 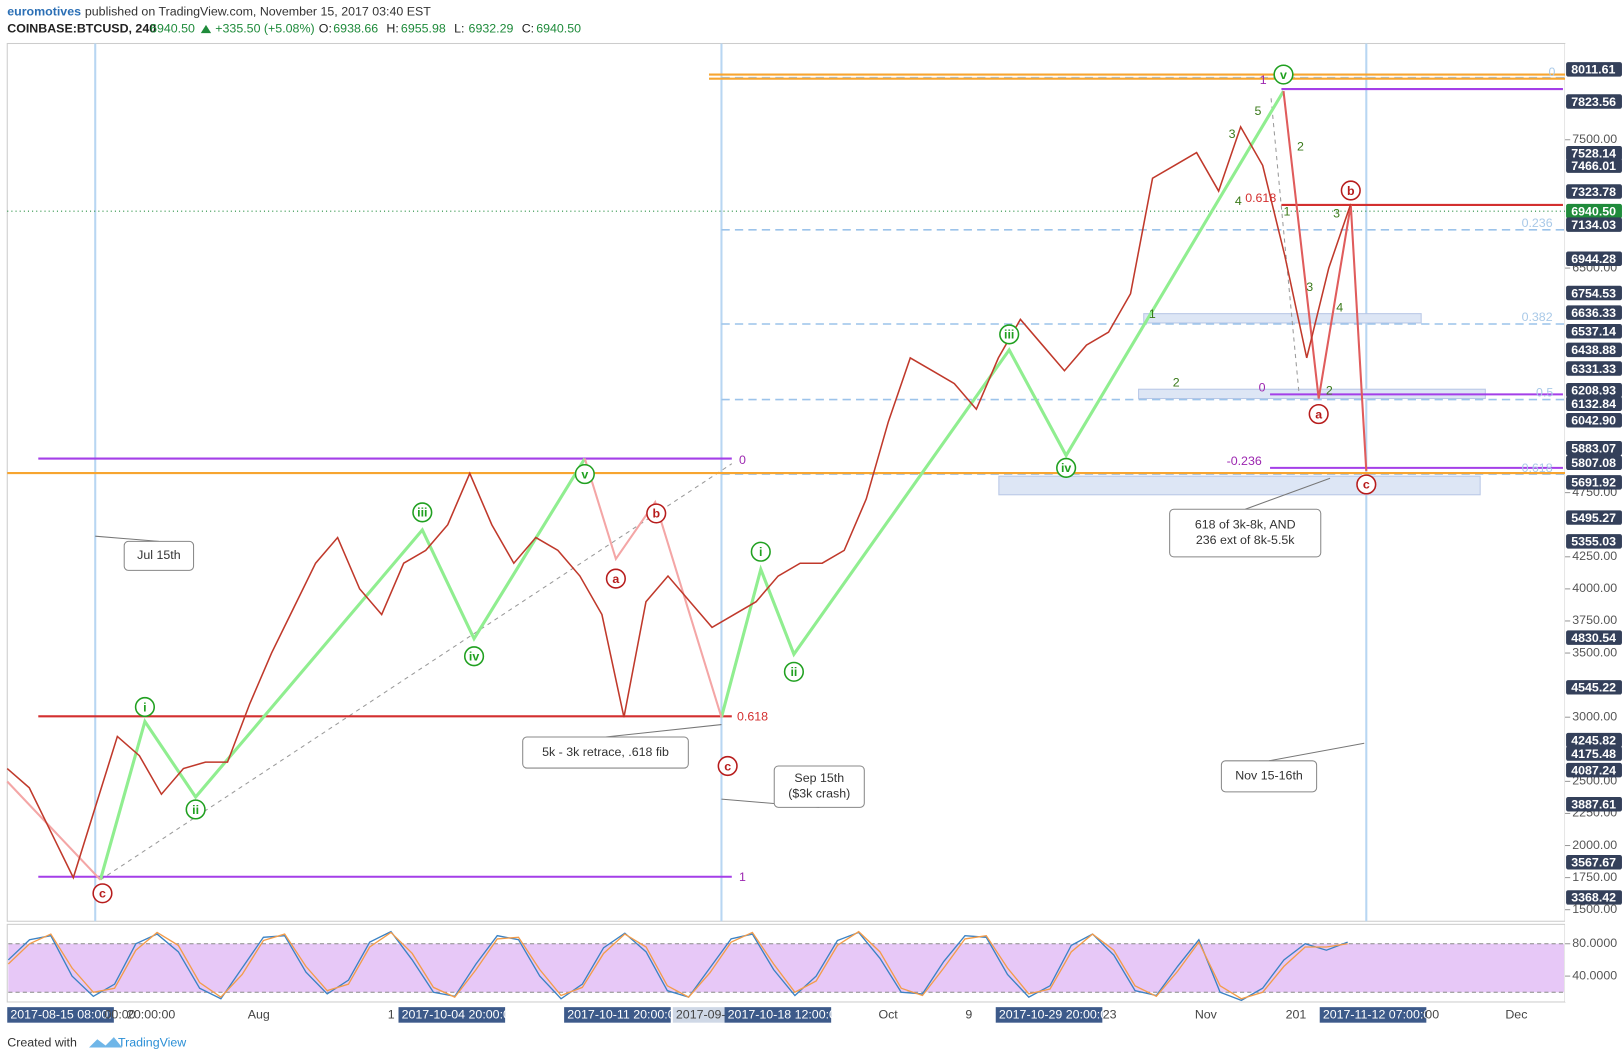 I want to click on price-tag-label: 5807.08, so click(x=1593, y=463).